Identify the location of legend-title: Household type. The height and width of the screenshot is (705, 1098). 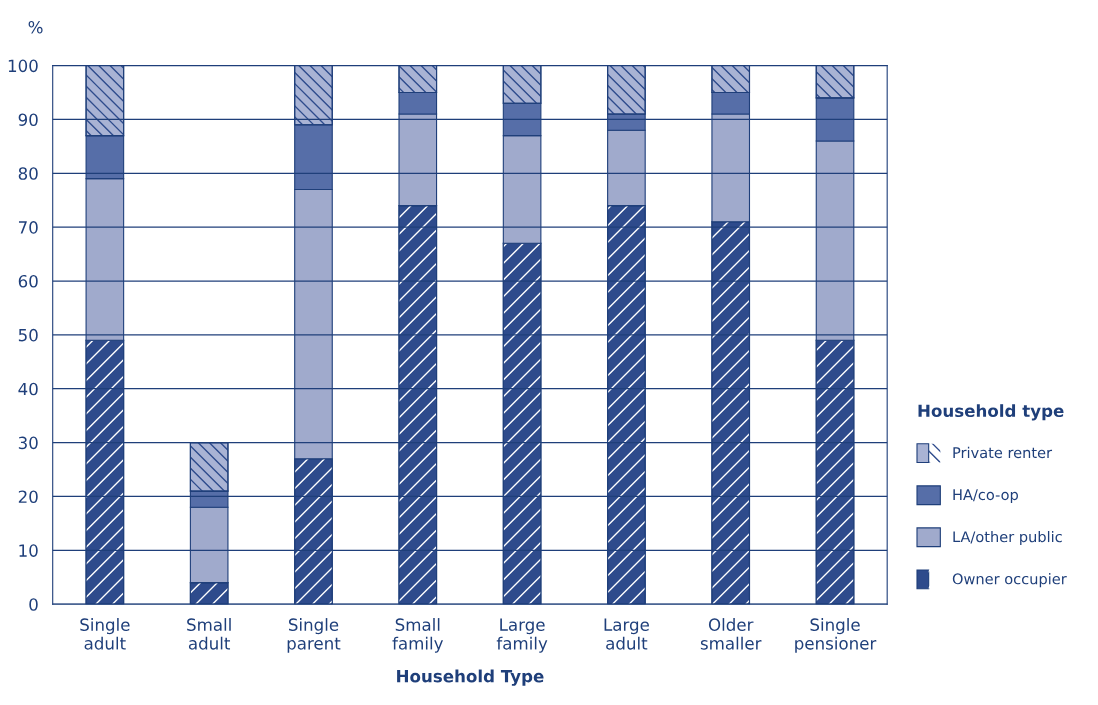
(991, 412).